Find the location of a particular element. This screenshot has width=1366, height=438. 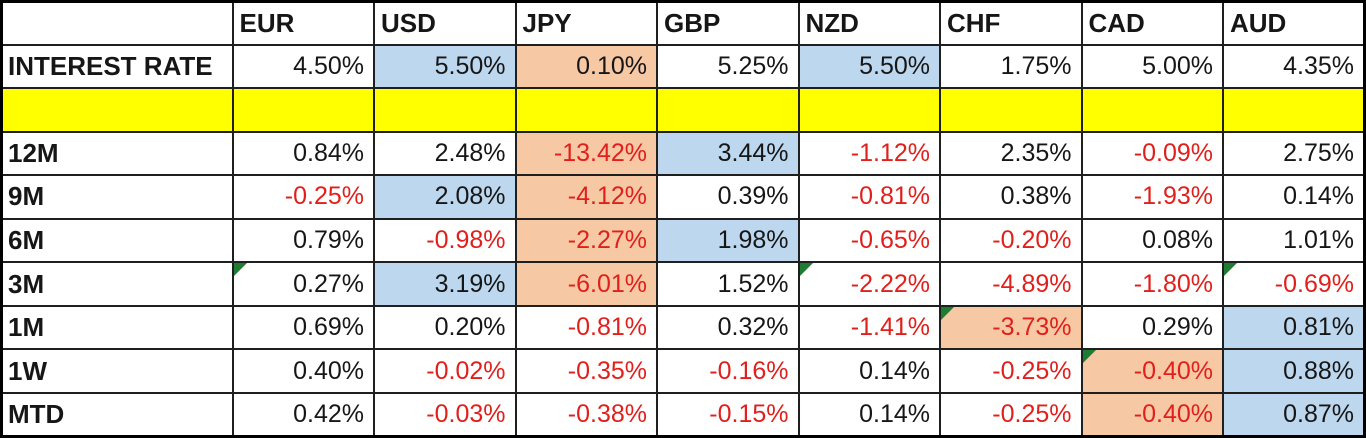

value-cell: 0.88% is located at coordinates (1294, 371).